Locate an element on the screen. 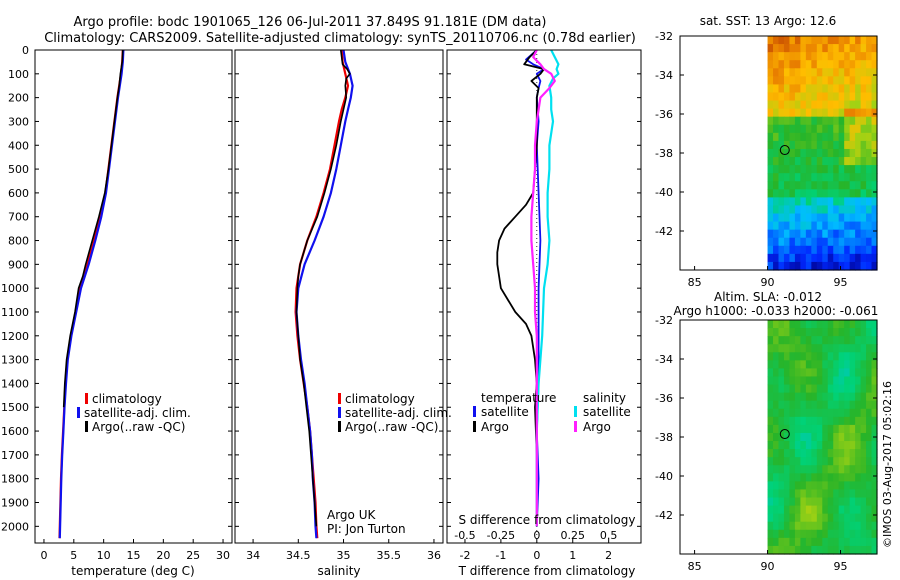 The image size is (900, 580). x-tick-label: 20 is located at coordinates (163, 555).